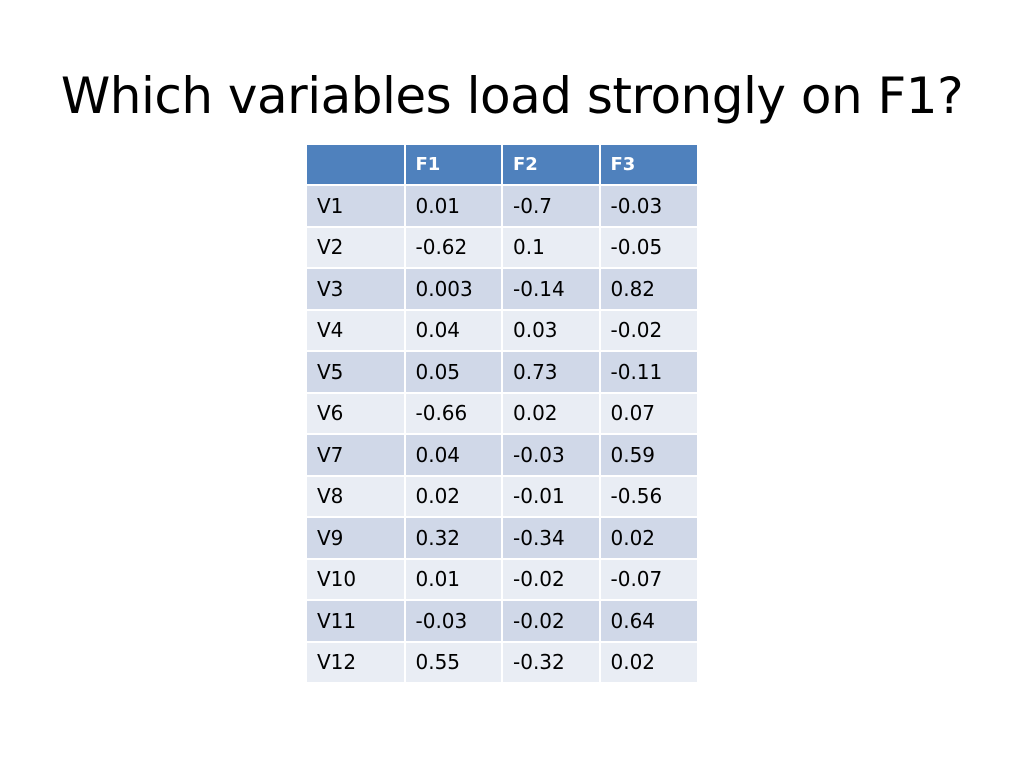  Describe the element at coordinates (551, 662) in the screenshot. I see `f2-cell: -0.32` at that location.